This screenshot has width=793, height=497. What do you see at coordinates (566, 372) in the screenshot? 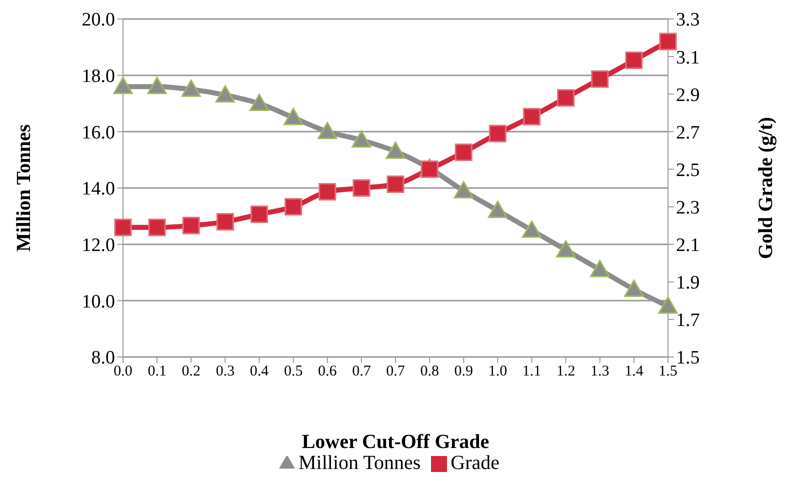
I see `x-tick-label: 1.2` at bounding box center [566, 372].